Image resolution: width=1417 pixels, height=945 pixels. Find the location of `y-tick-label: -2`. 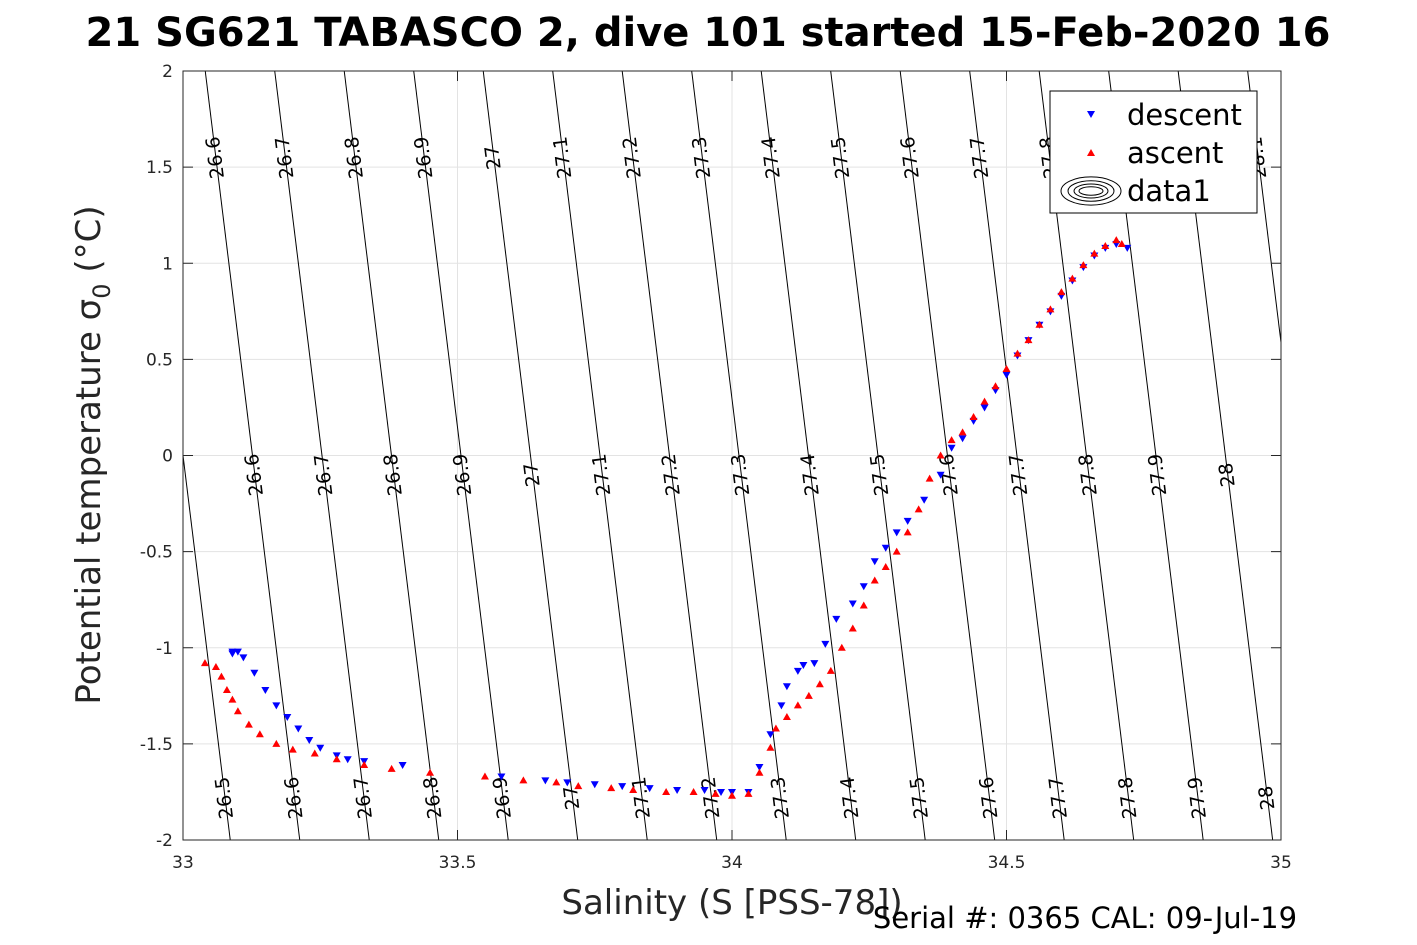

y-tick-label: -2 is located at coordinates (164, 841).